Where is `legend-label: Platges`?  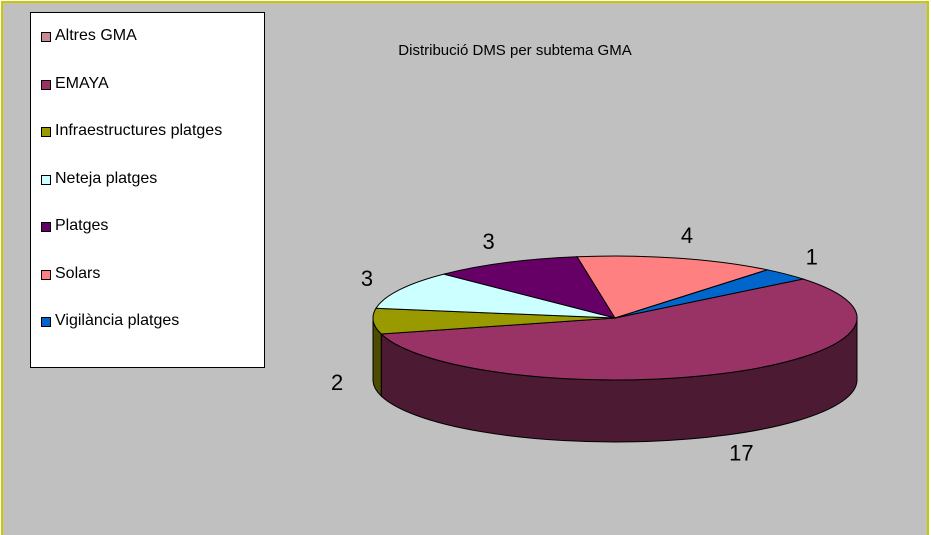 legend-label: Platges is located at coordinates (82, 225).